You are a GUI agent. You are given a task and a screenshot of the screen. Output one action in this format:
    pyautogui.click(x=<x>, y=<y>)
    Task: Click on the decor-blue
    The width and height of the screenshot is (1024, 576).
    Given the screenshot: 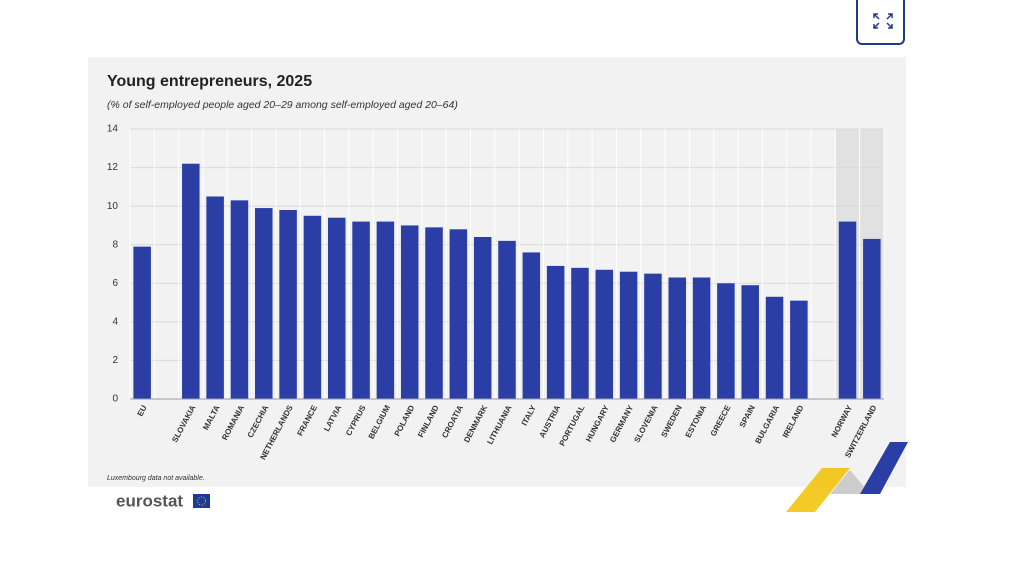 What is the action you would take?
    pyautogui.click(x=884, y=468)
    